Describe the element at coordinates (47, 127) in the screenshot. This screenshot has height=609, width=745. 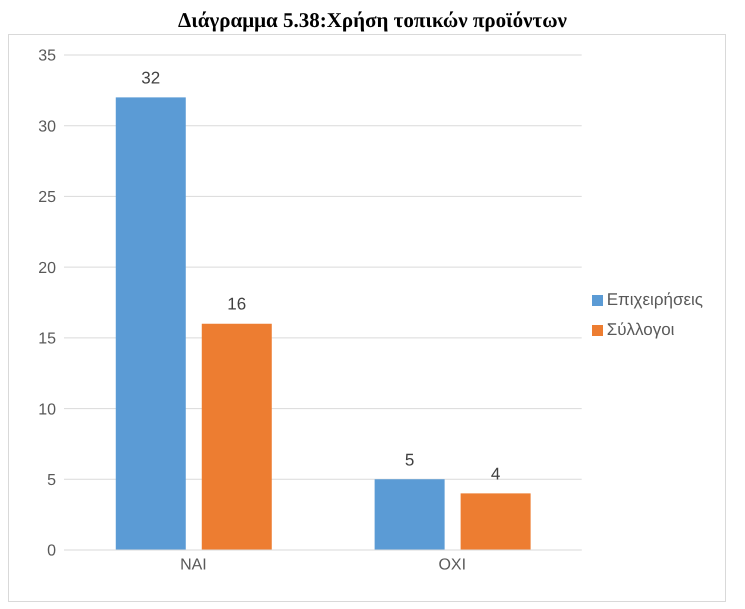
I see `y-tick-label: 30` at that location.